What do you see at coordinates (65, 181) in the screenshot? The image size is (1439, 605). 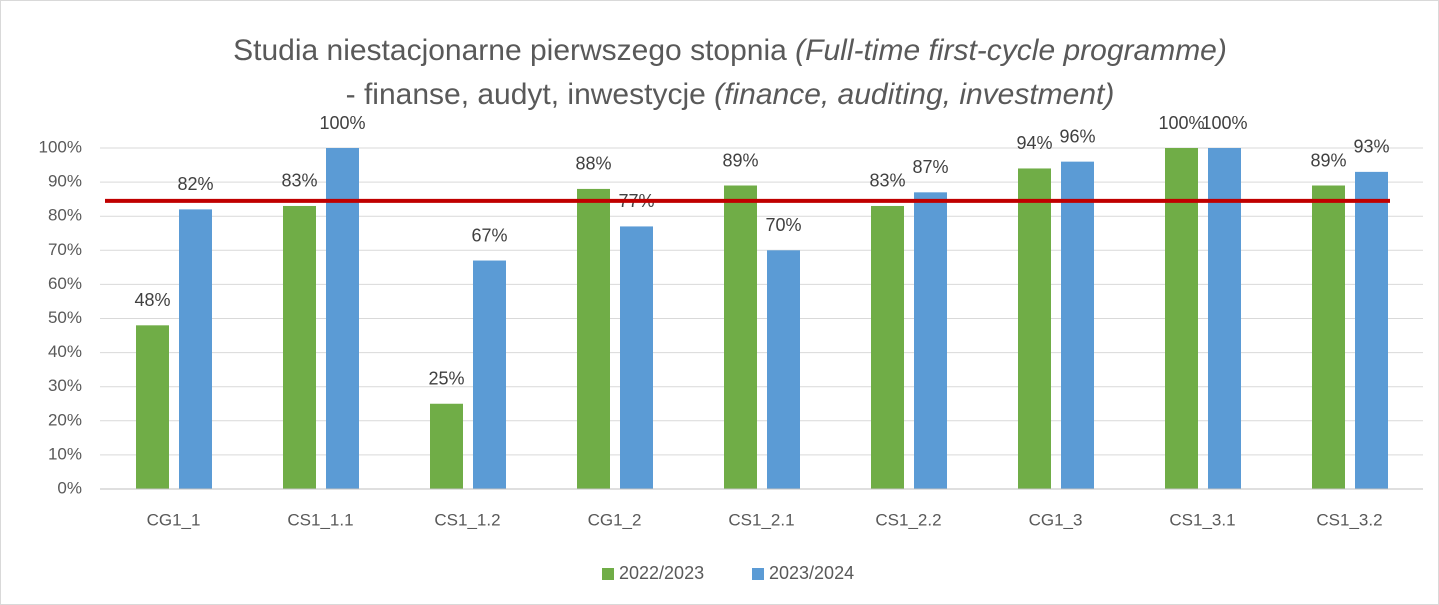 I see `y-tick-label: 90%` at bounding box center [65, 181].